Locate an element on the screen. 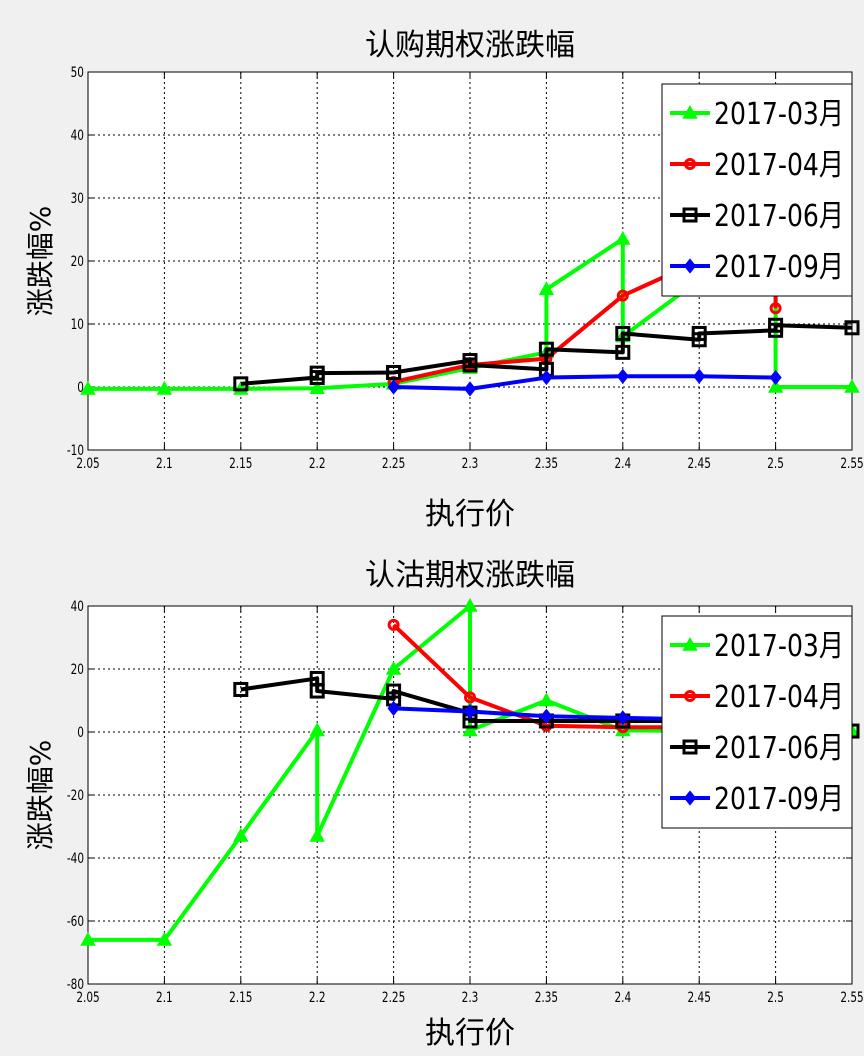 This screenshot has height=1056, width=864. x-tick-label: 2.15 is located at coordinates (240, 464).